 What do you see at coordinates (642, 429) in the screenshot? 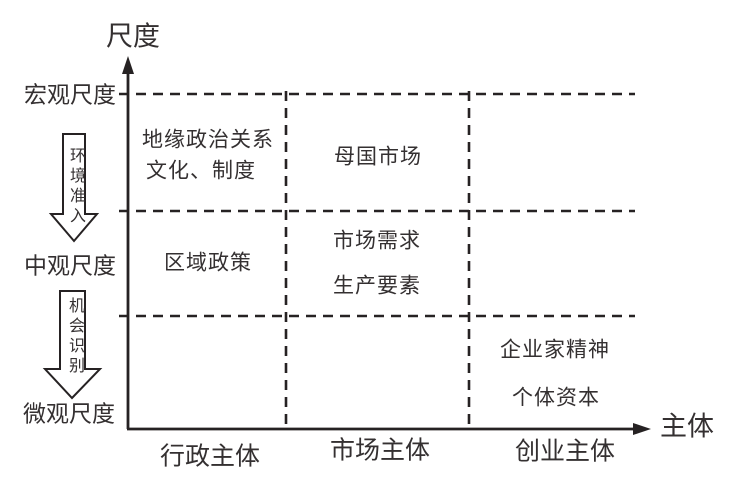
I see `right-arrowhead-icon` at bounding box center [642, 429].